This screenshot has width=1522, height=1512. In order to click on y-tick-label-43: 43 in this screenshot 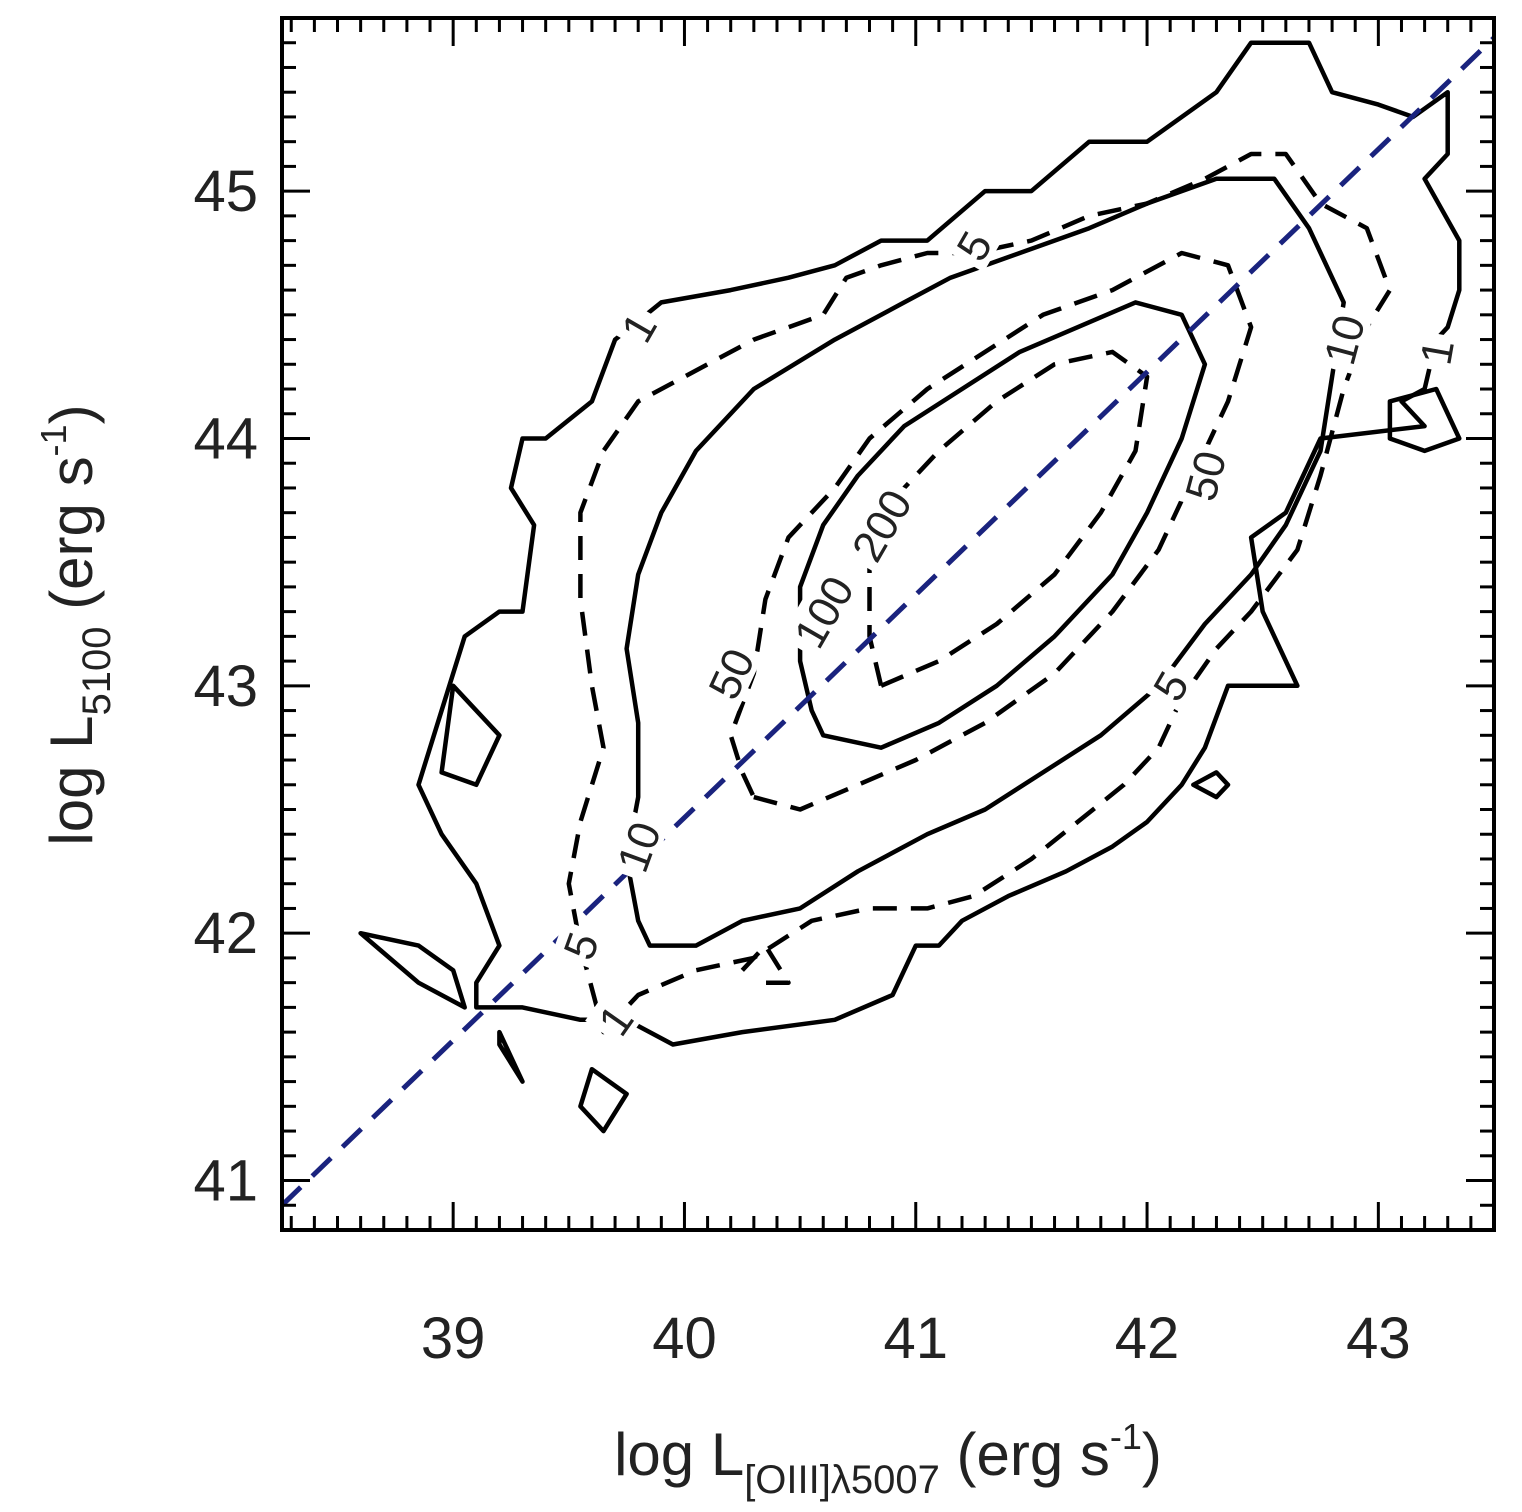, I will do `click(225, 686)`.